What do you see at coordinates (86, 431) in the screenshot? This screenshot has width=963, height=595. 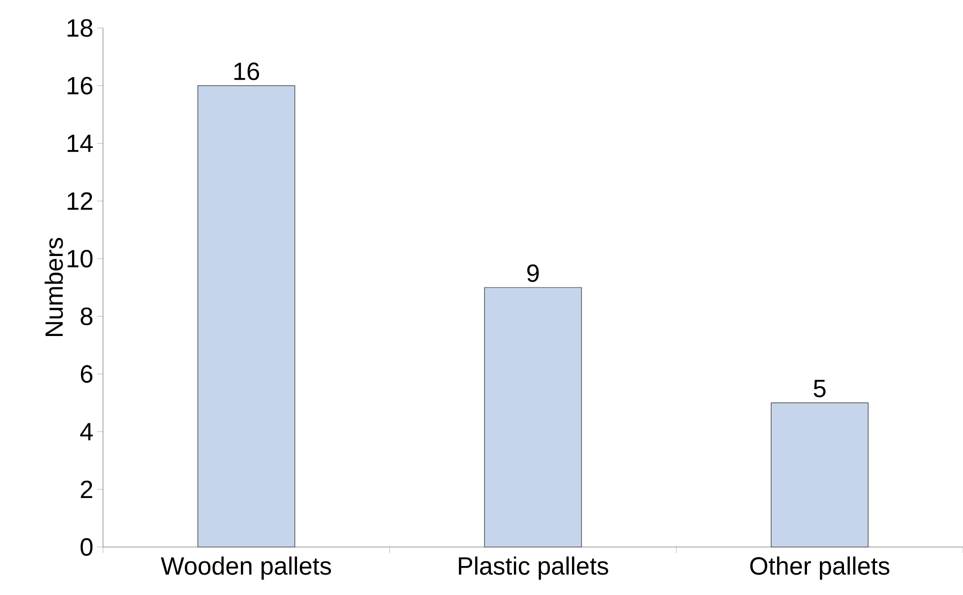 I see `y-tick-label: 4` at bounding box center [86, 431].